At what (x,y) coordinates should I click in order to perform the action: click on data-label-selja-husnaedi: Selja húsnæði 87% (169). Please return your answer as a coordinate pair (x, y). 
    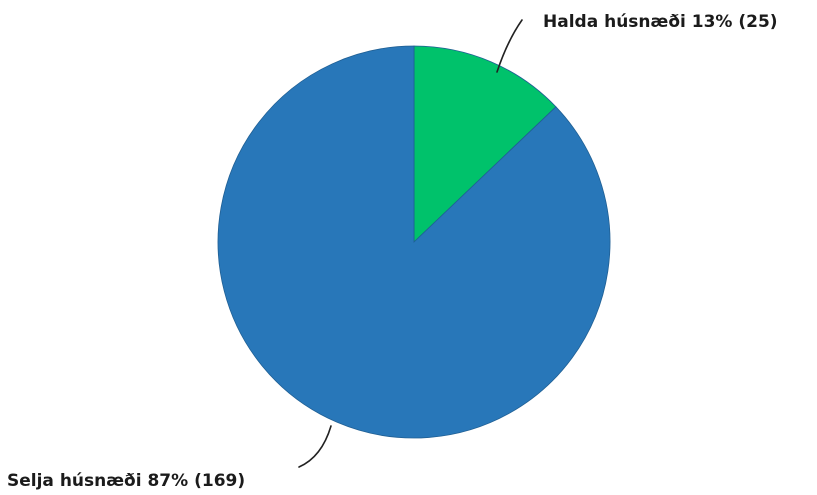
    Looking at the image, I should click on (126, 481).